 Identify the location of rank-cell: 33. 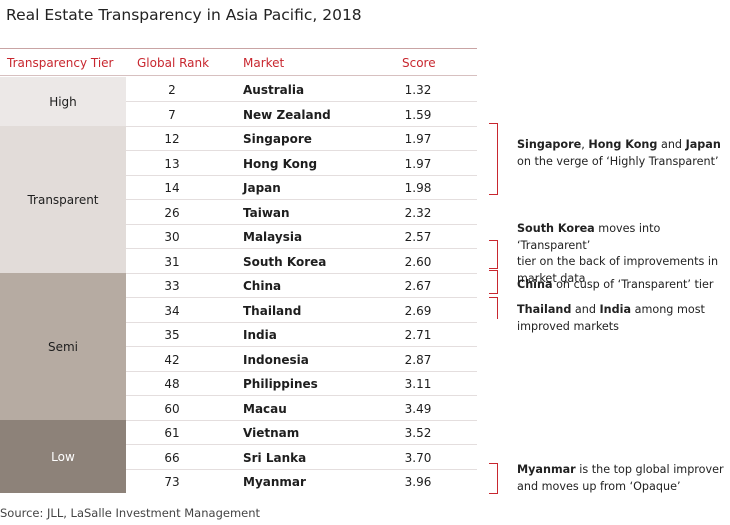
(172, 286).